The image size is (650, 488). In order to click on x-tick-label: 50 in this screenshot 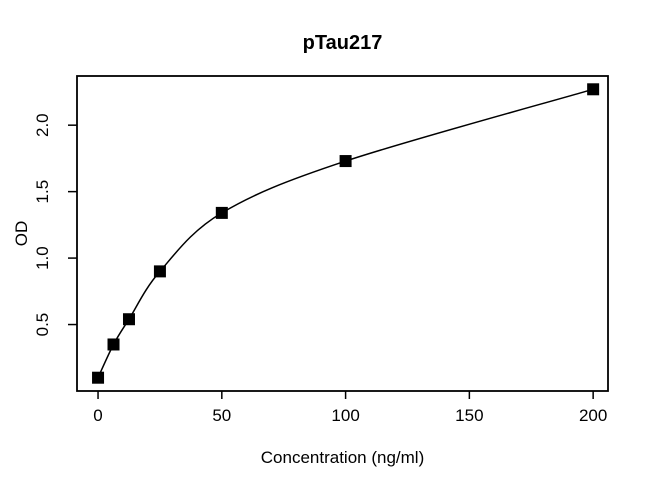, I will do `click(221, 415)`.